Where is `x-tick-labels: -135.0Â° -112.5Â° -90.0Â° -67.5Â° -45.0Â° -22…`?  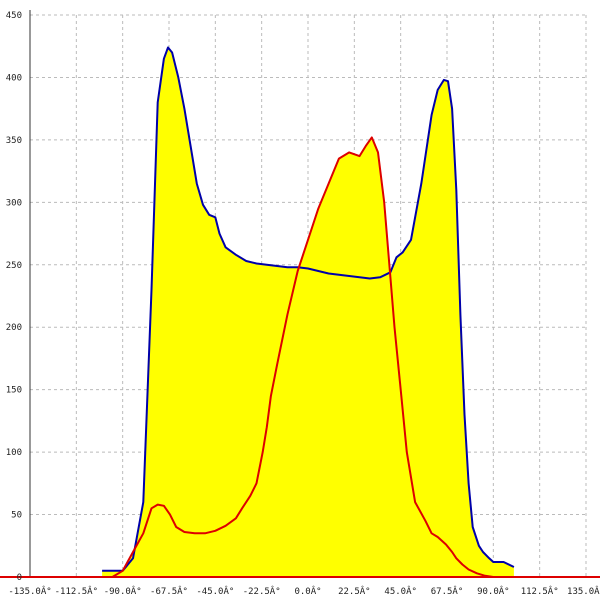 x-tick-labels: -135.0Â° -112.5Â° -90.0Â° -67.5Â° -45.0Â° -22… is located at coordinates (304, 591).